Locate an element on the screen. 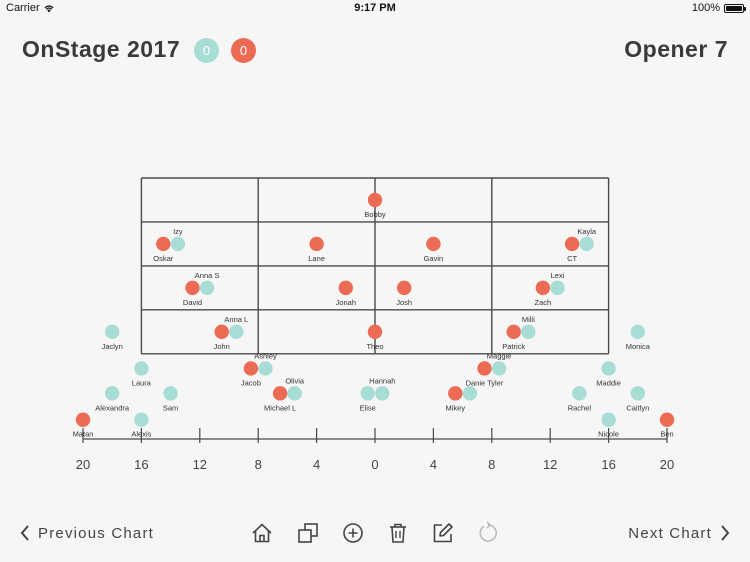 This screenshot has width=750, height=562. ruler-label: 12 is located at coordinates (200, 464).